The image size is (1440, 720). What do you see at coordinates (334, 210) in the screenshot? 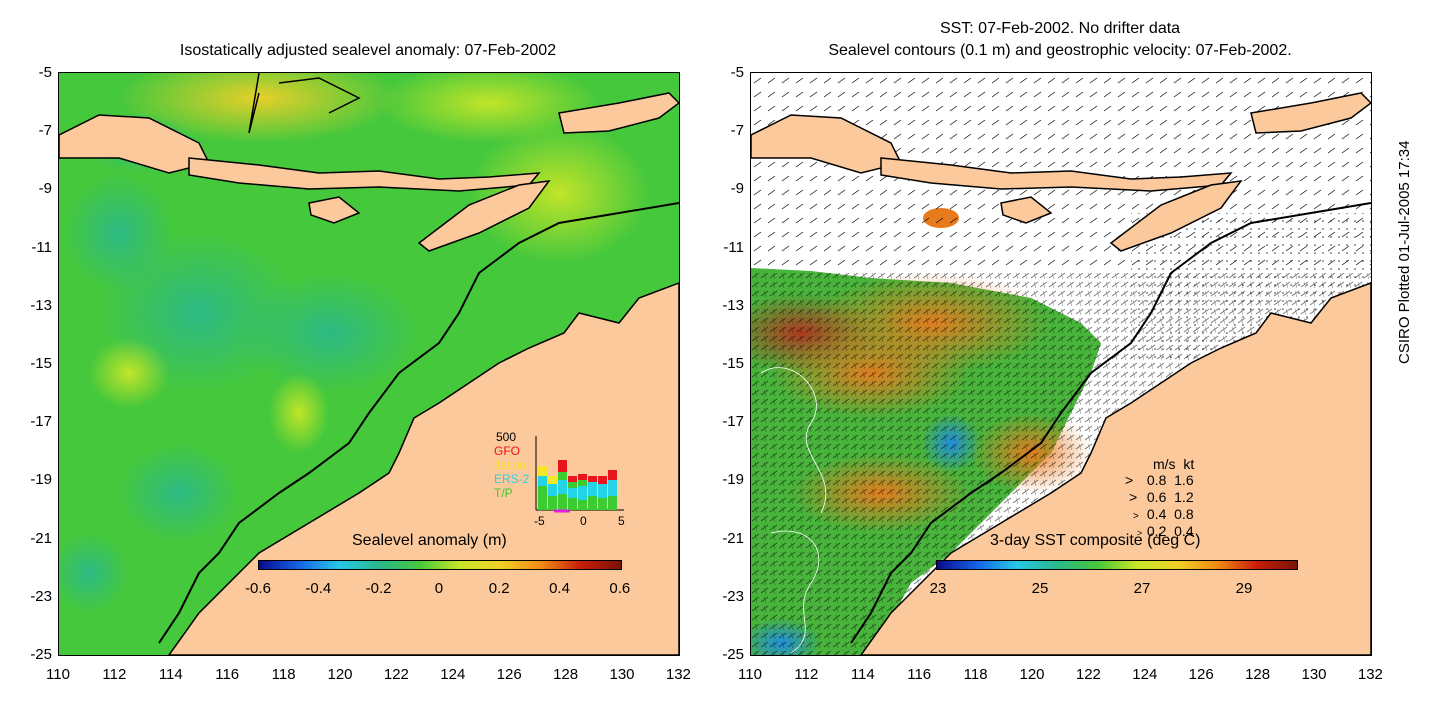
I see `sumba-land` at bounding box center [334, 210].